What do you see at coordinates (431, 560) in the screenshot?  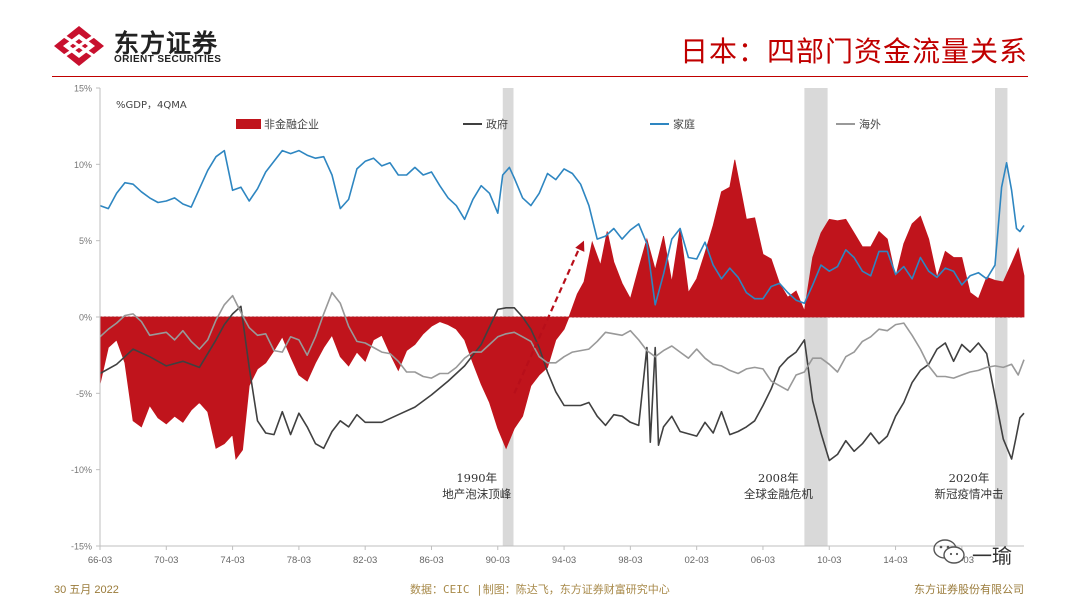 I see `x-tick-label: 86-03` at bounding box center [431, 560].